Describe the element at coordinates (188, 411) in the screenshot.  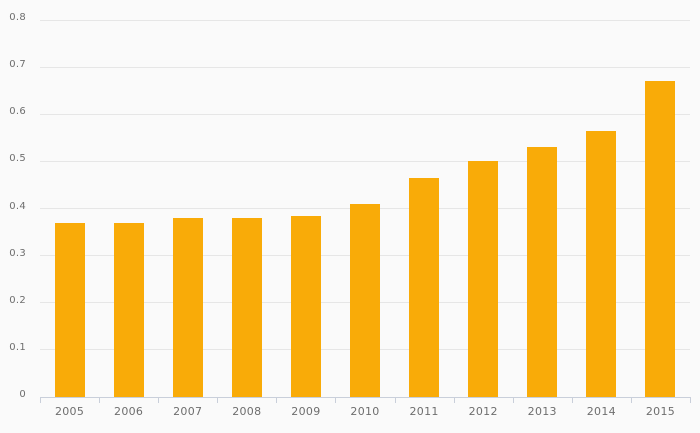
I see `x-tick-label: 2007` at that location.